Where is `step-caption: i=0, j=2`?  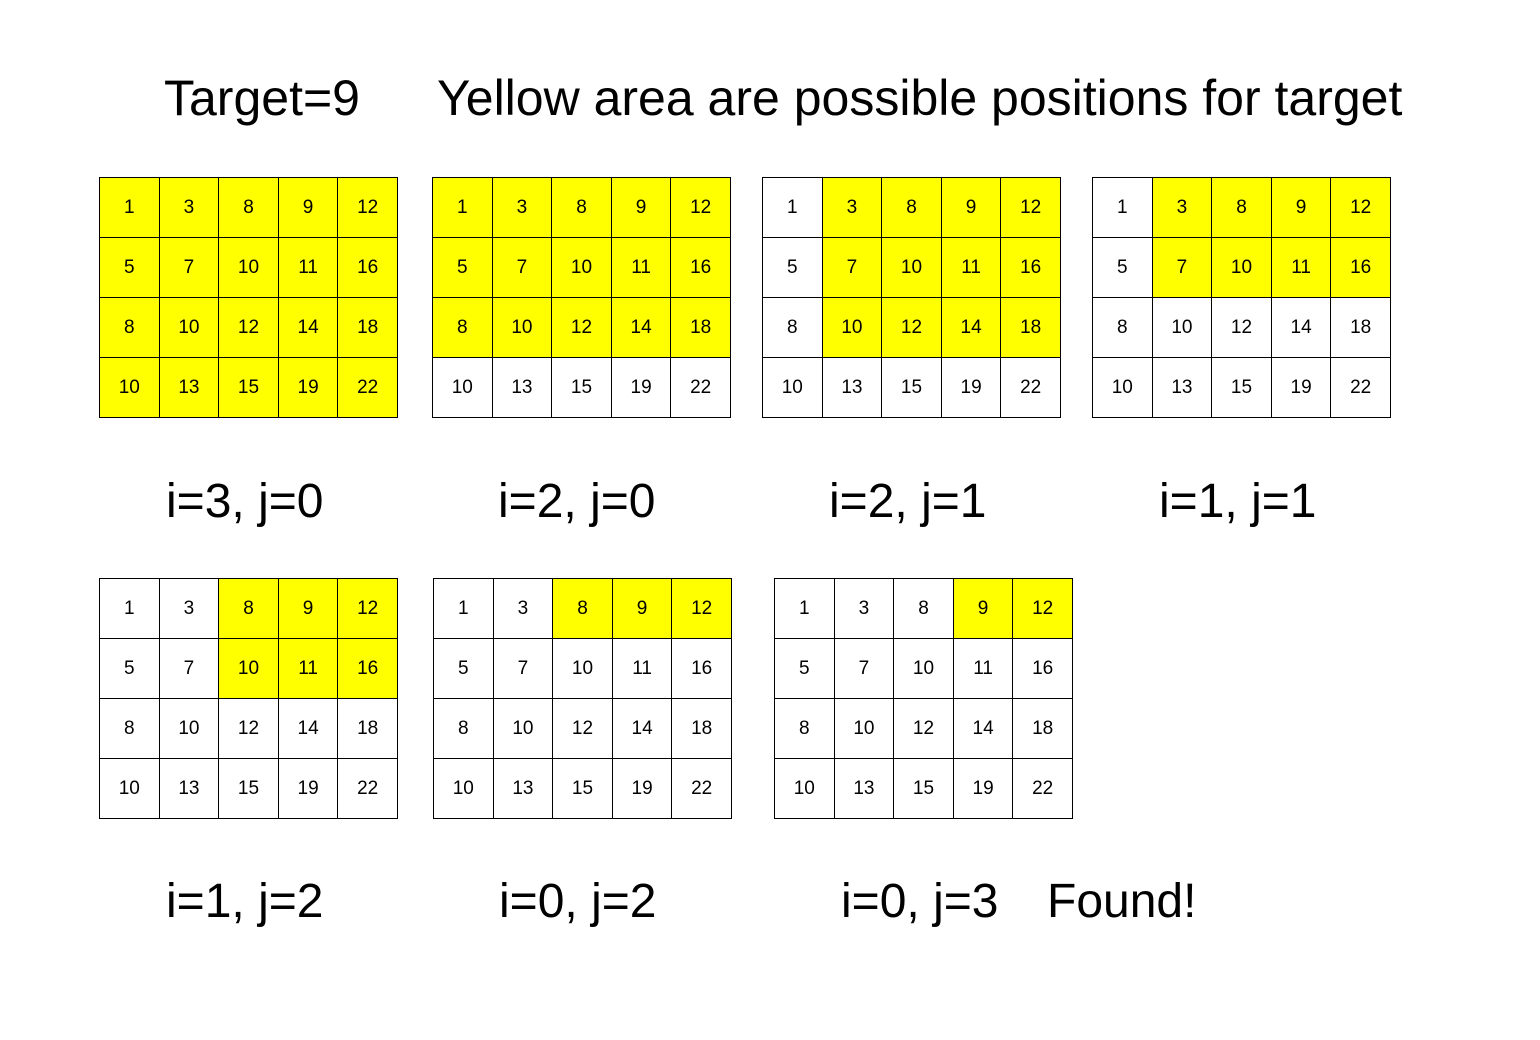 step-caption: i=0, j=2 is located at coordinates (578, 901).